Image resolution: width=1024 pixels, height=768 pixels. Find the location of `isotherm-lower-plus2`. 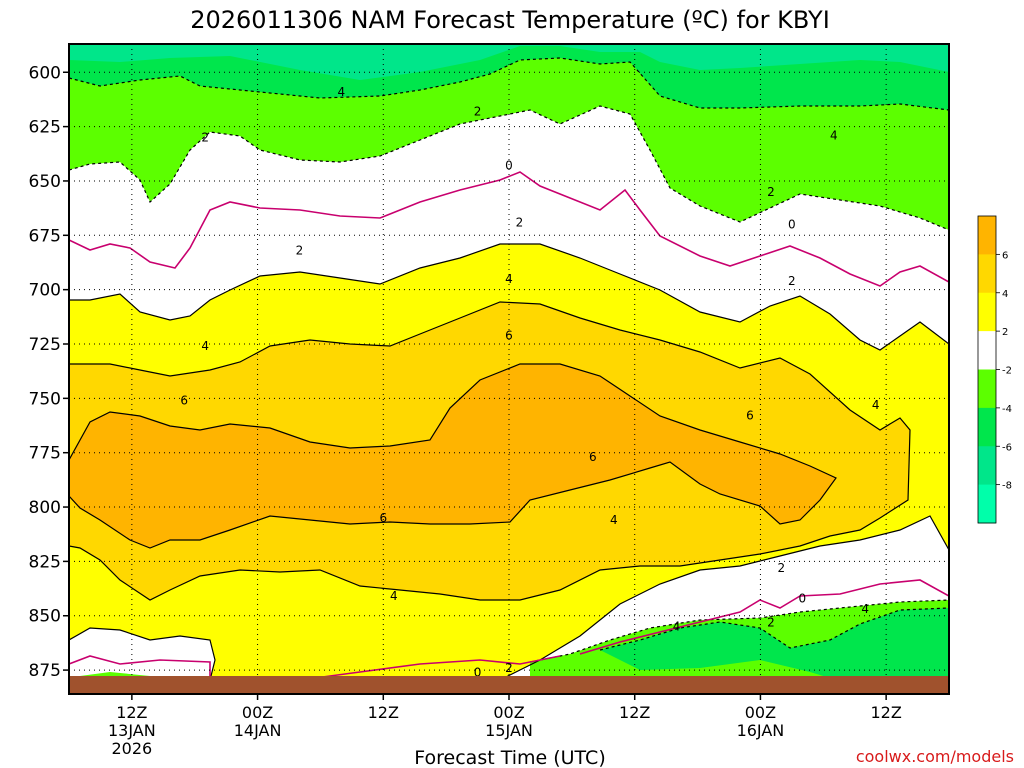

isotherm-lower-plus2 is located at coordinates (724, 598).